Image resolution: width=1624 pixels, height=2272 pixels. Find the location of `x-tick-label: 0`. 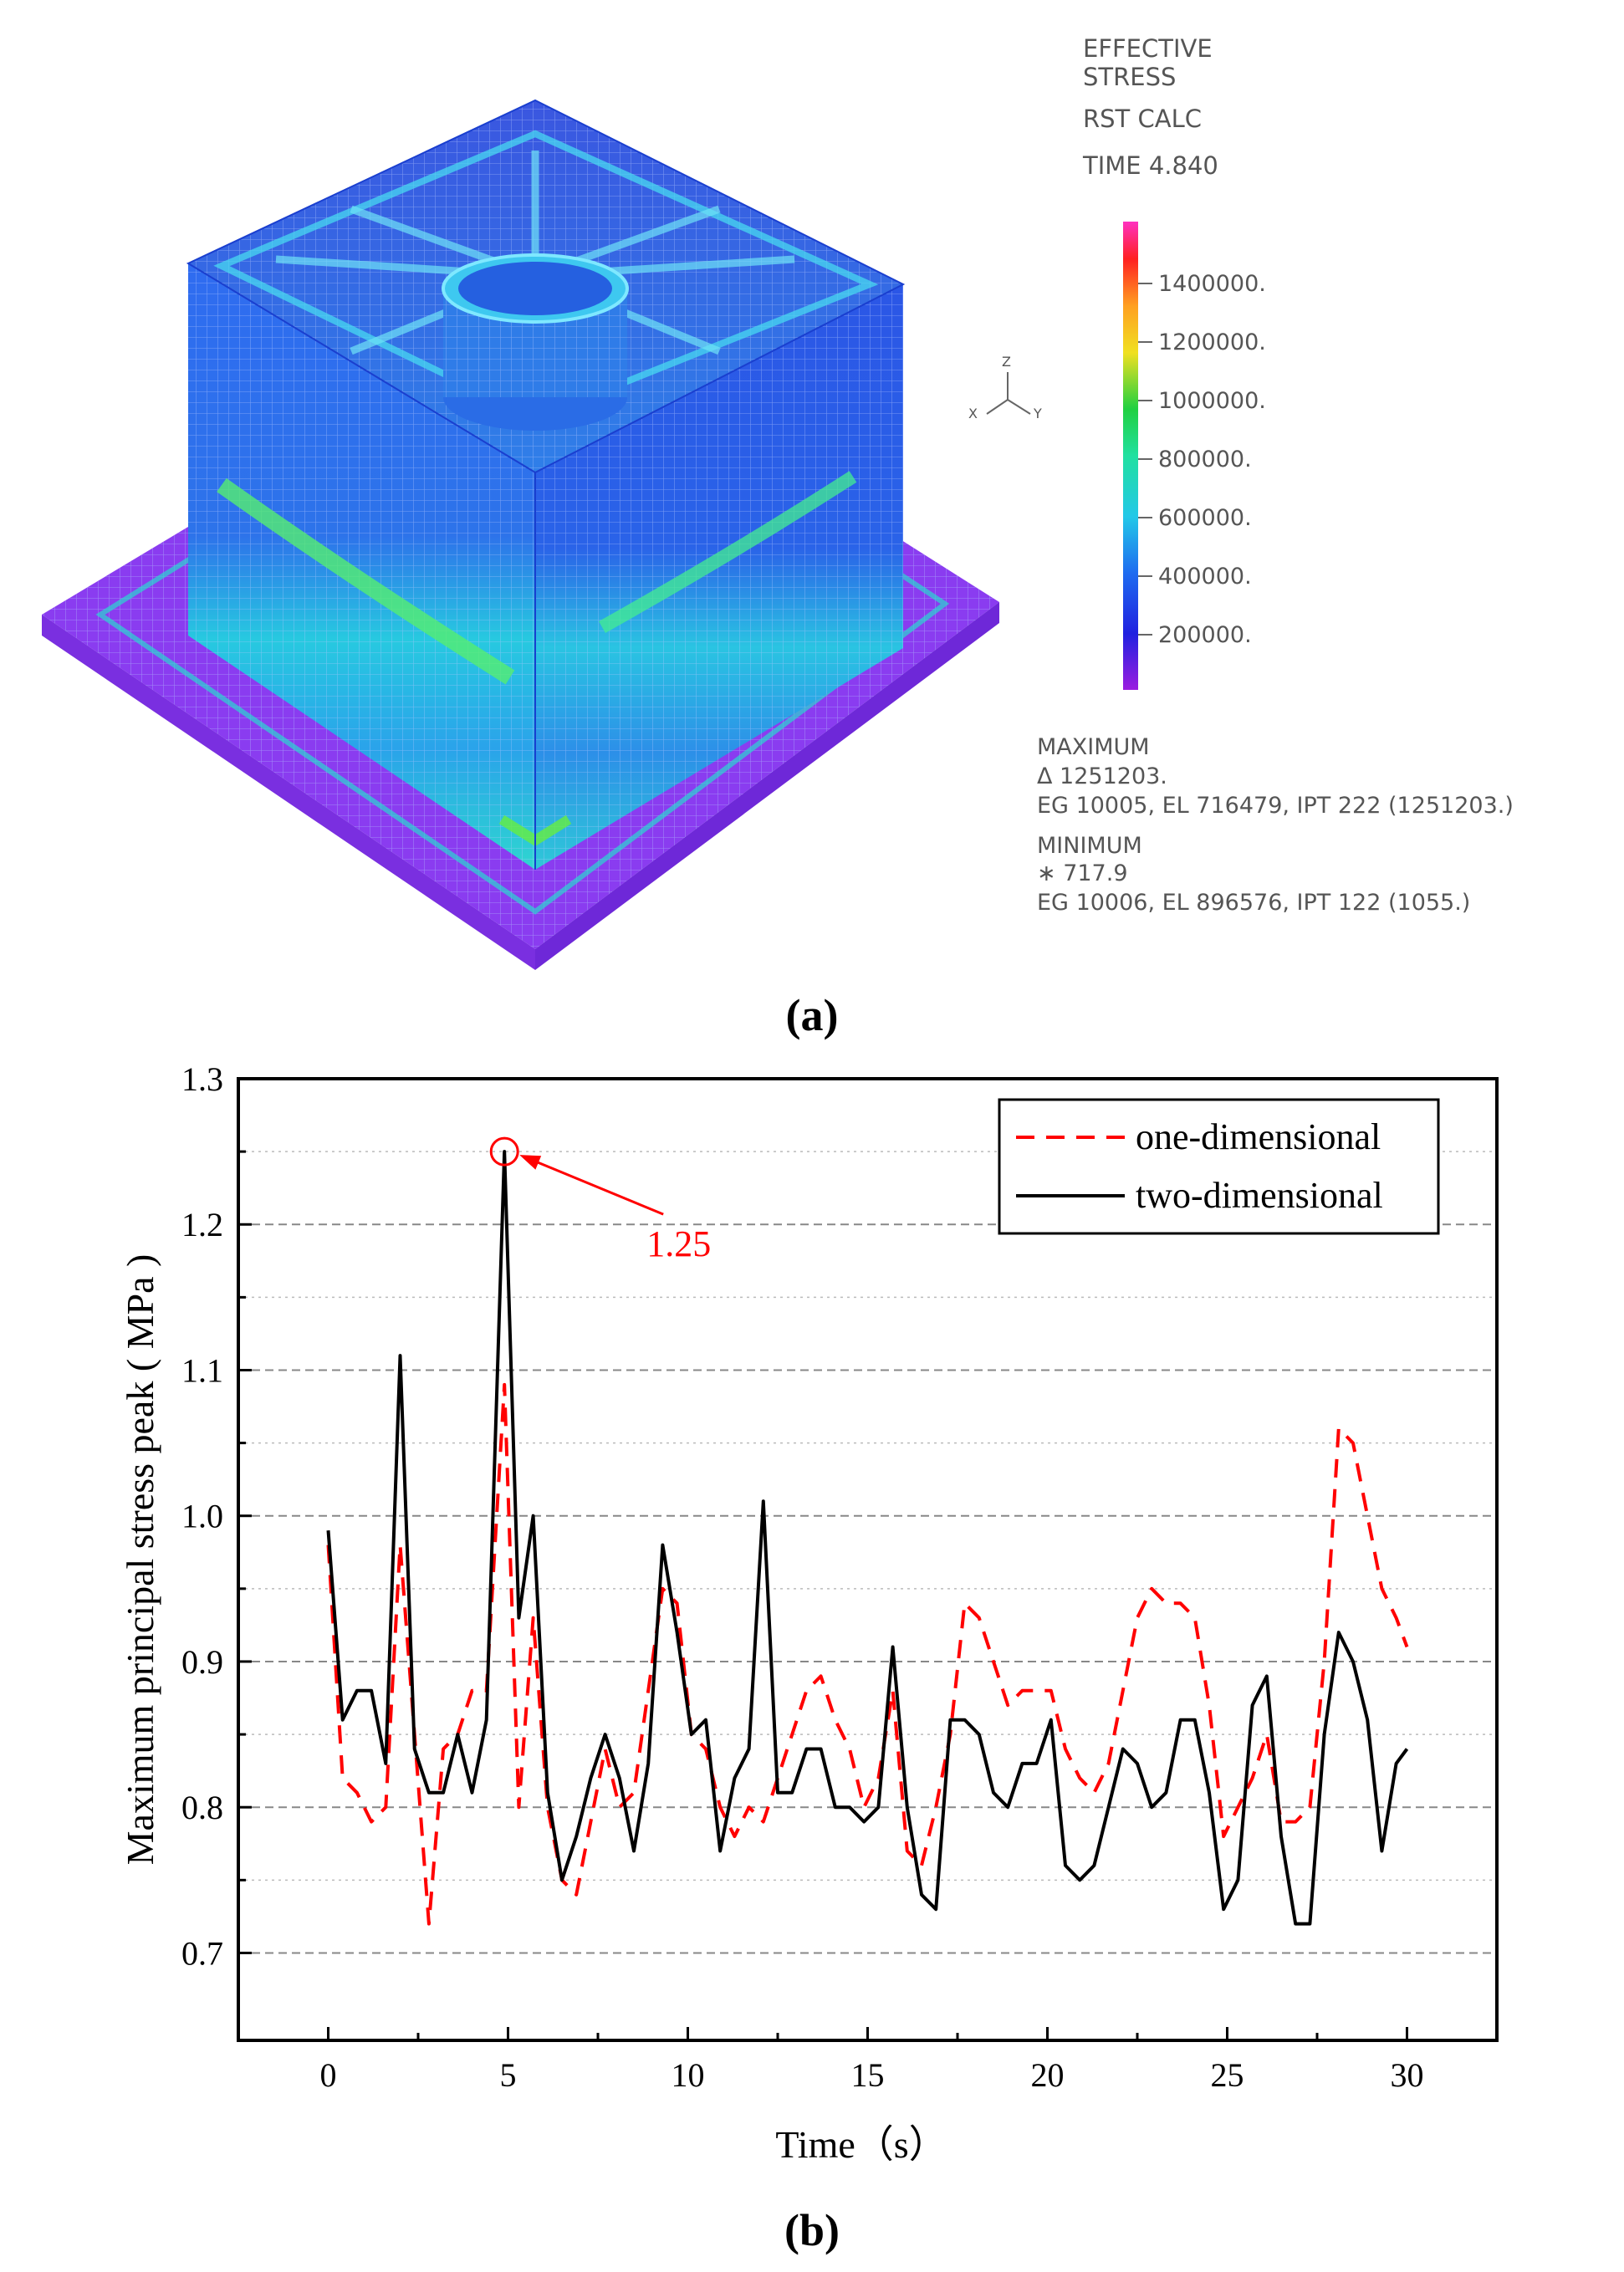

x-tick-label: 0 is located at coordinates (328, 2075).